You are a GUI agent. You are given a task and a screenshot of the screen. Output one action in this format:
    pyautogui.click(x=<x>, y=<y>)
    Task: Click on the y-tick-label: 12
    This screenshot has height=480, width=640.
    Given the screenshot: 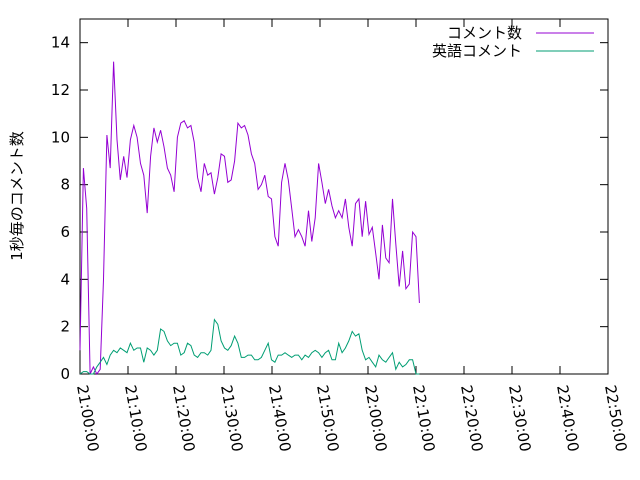 What is the action you would take?
    pyautogui.click(x=60, y=90)
    